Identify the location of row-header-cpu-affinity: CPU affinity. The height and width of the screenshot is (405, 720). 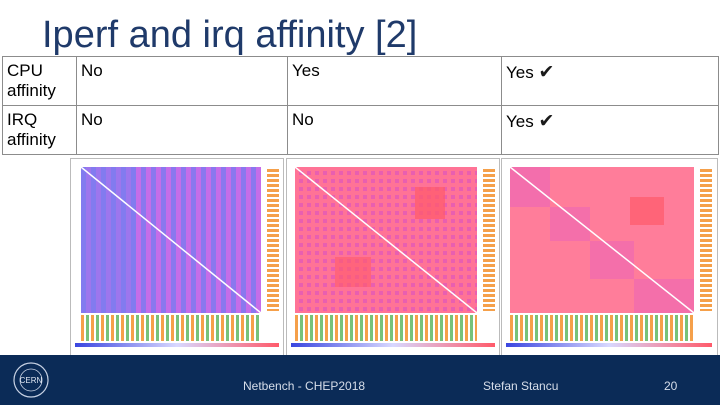
(39, 81).